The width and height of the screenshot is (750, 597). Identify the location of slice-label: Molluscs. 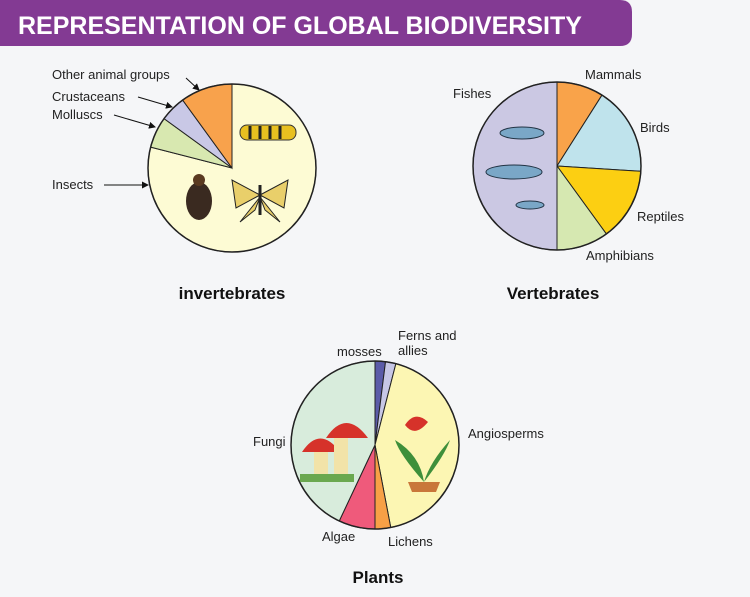
(77, 114).